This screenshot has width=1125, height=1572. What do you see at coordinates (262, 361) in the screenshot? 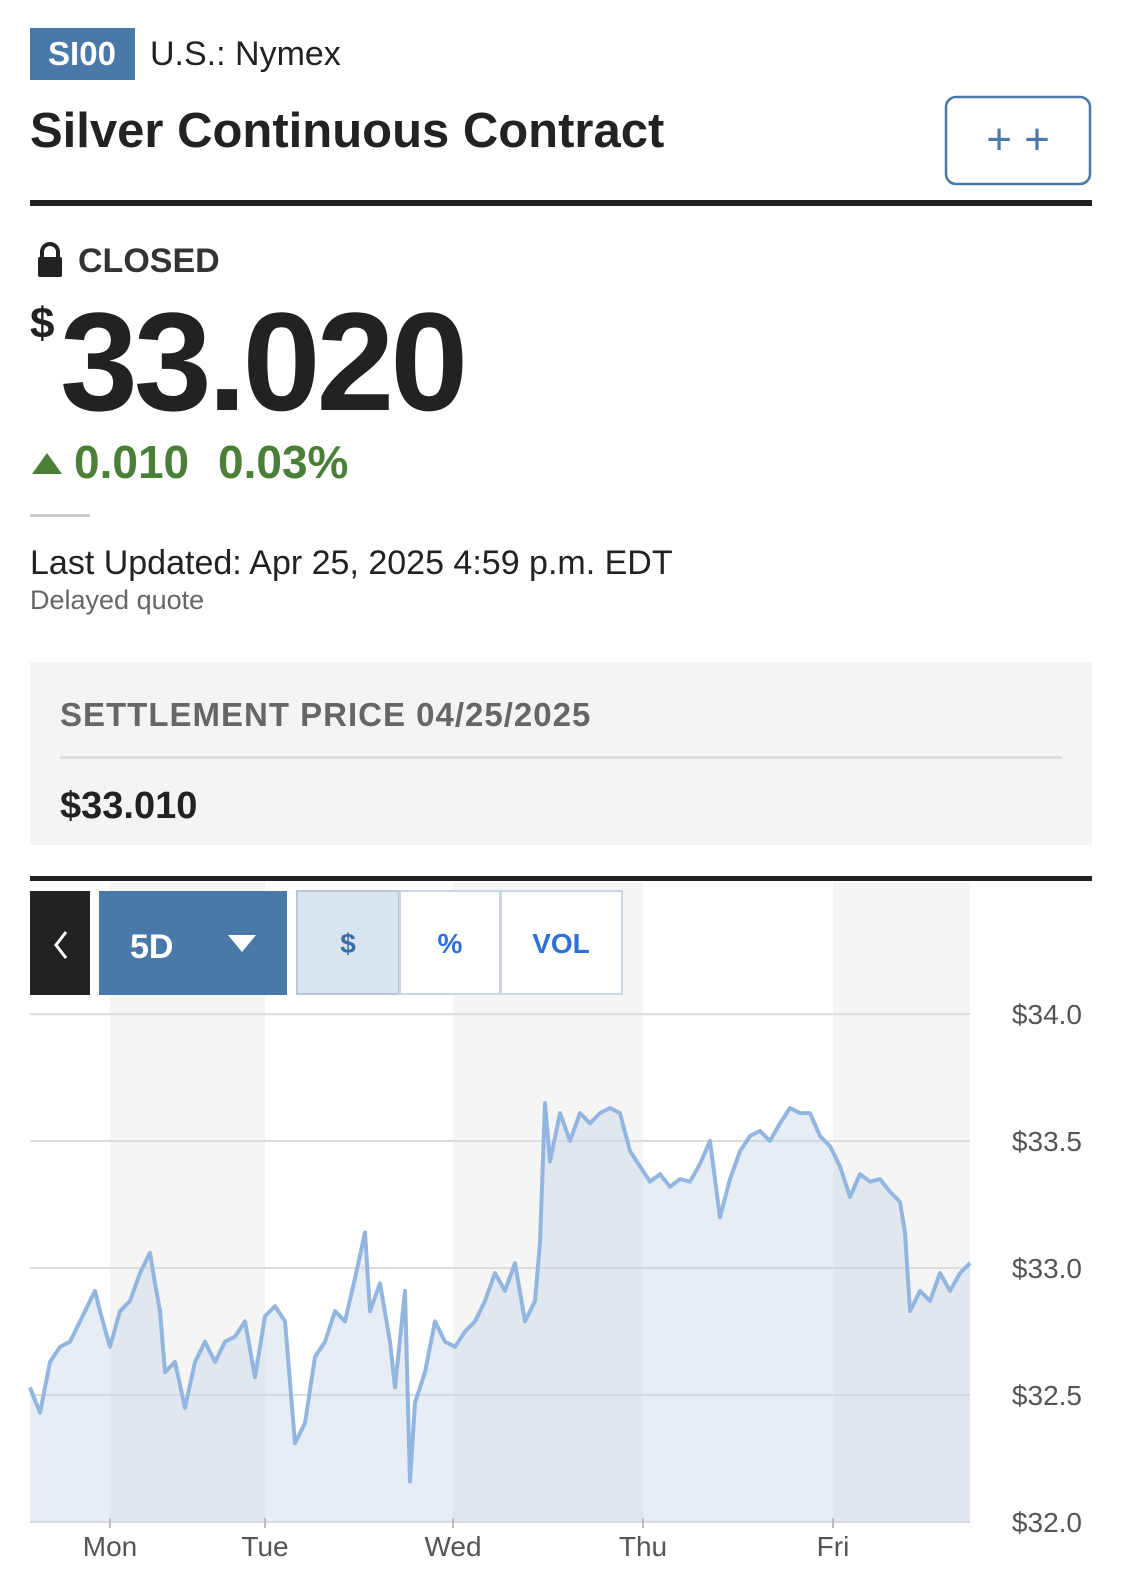
I see `price: 33.020` at bounding box center [262, 361].